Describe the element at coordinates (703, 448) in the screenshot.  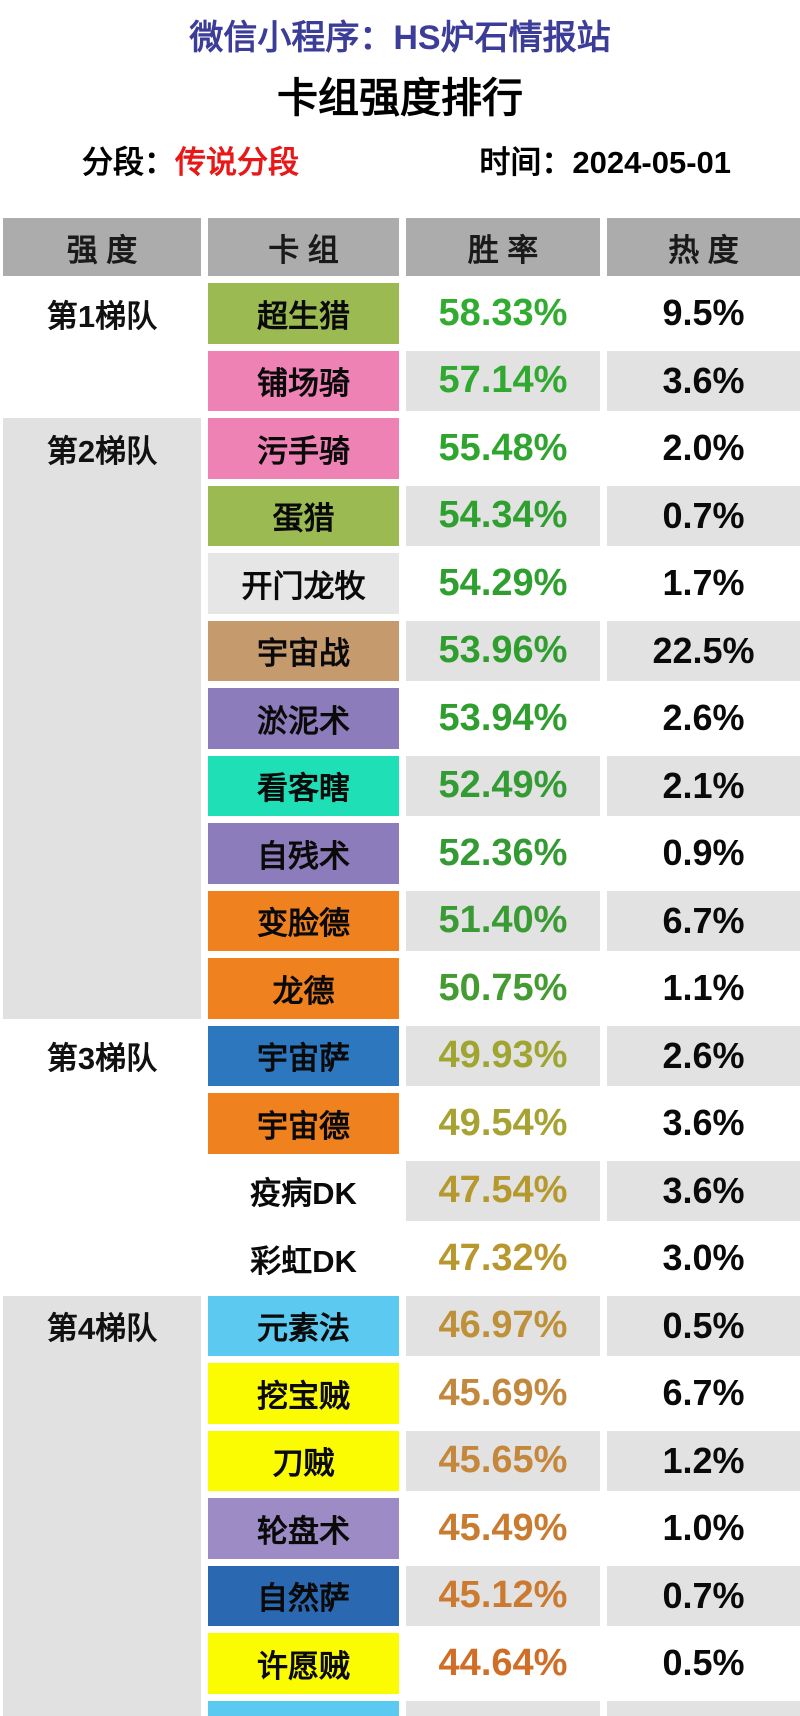
I see `popularity-cell: 2.0%` at that location.